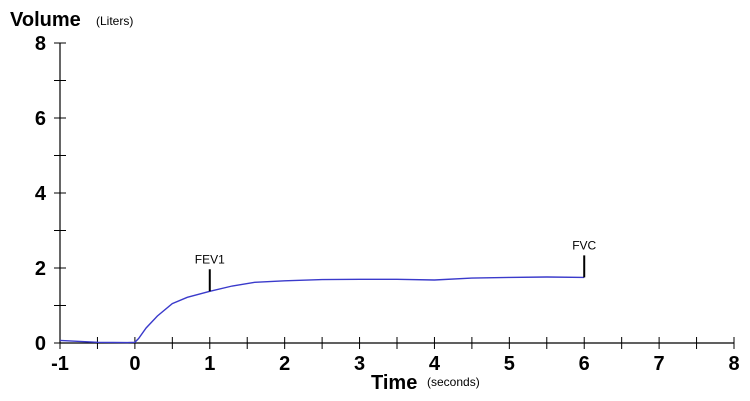 Image resolution: width=750 pixels, height=401 pixels. I want to click on y-tick-label: 0, so click(40, 344).